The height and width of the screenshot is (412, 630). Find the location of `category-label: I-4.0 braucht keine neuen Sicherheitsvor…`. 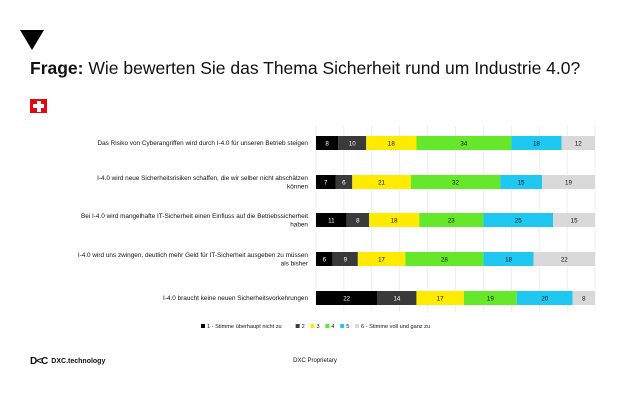

category-label: I-4.0 braucht keine neuen Sicherheitsvor… is located at coordinates (235, 298).